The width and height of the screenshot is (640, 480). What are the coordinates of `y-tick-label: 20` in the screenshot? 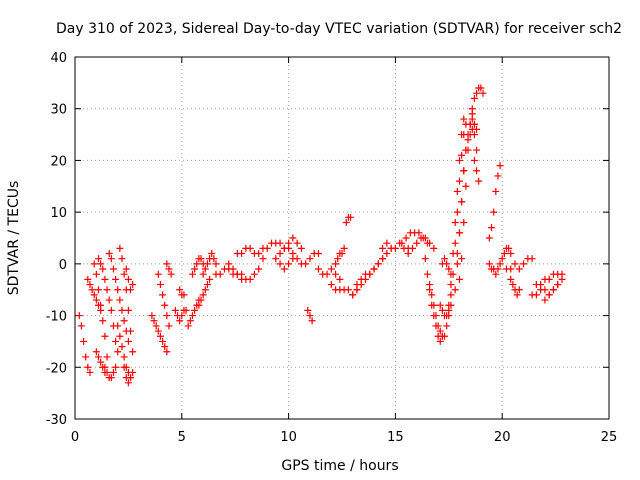 It's located at (58, 161).